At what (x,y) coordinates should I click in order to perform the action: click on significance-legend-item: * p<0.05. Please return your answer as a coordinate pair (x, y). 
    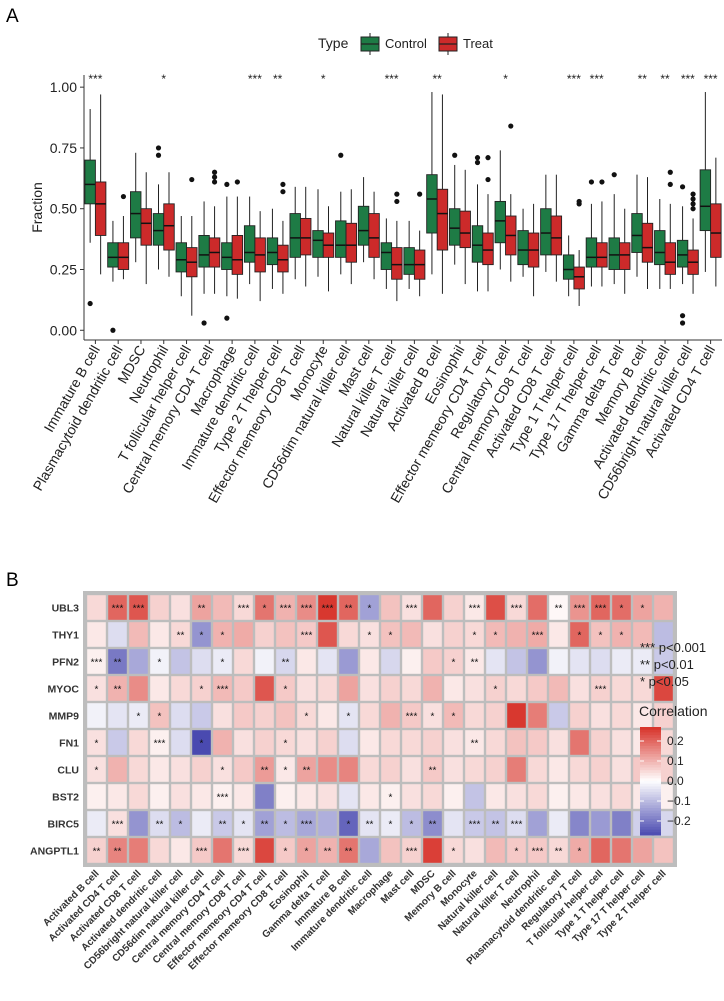
    Looking at the image, I should click on (664, 681).